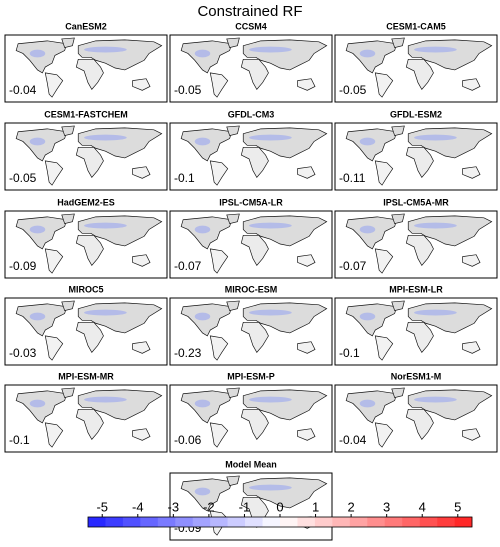 The height and width of the screenshot is (547, 500). What do you see at coordinates (249, 11) in the screenshot?
I see `figure-title: Constrained RF` at bounding box center [249, 11].